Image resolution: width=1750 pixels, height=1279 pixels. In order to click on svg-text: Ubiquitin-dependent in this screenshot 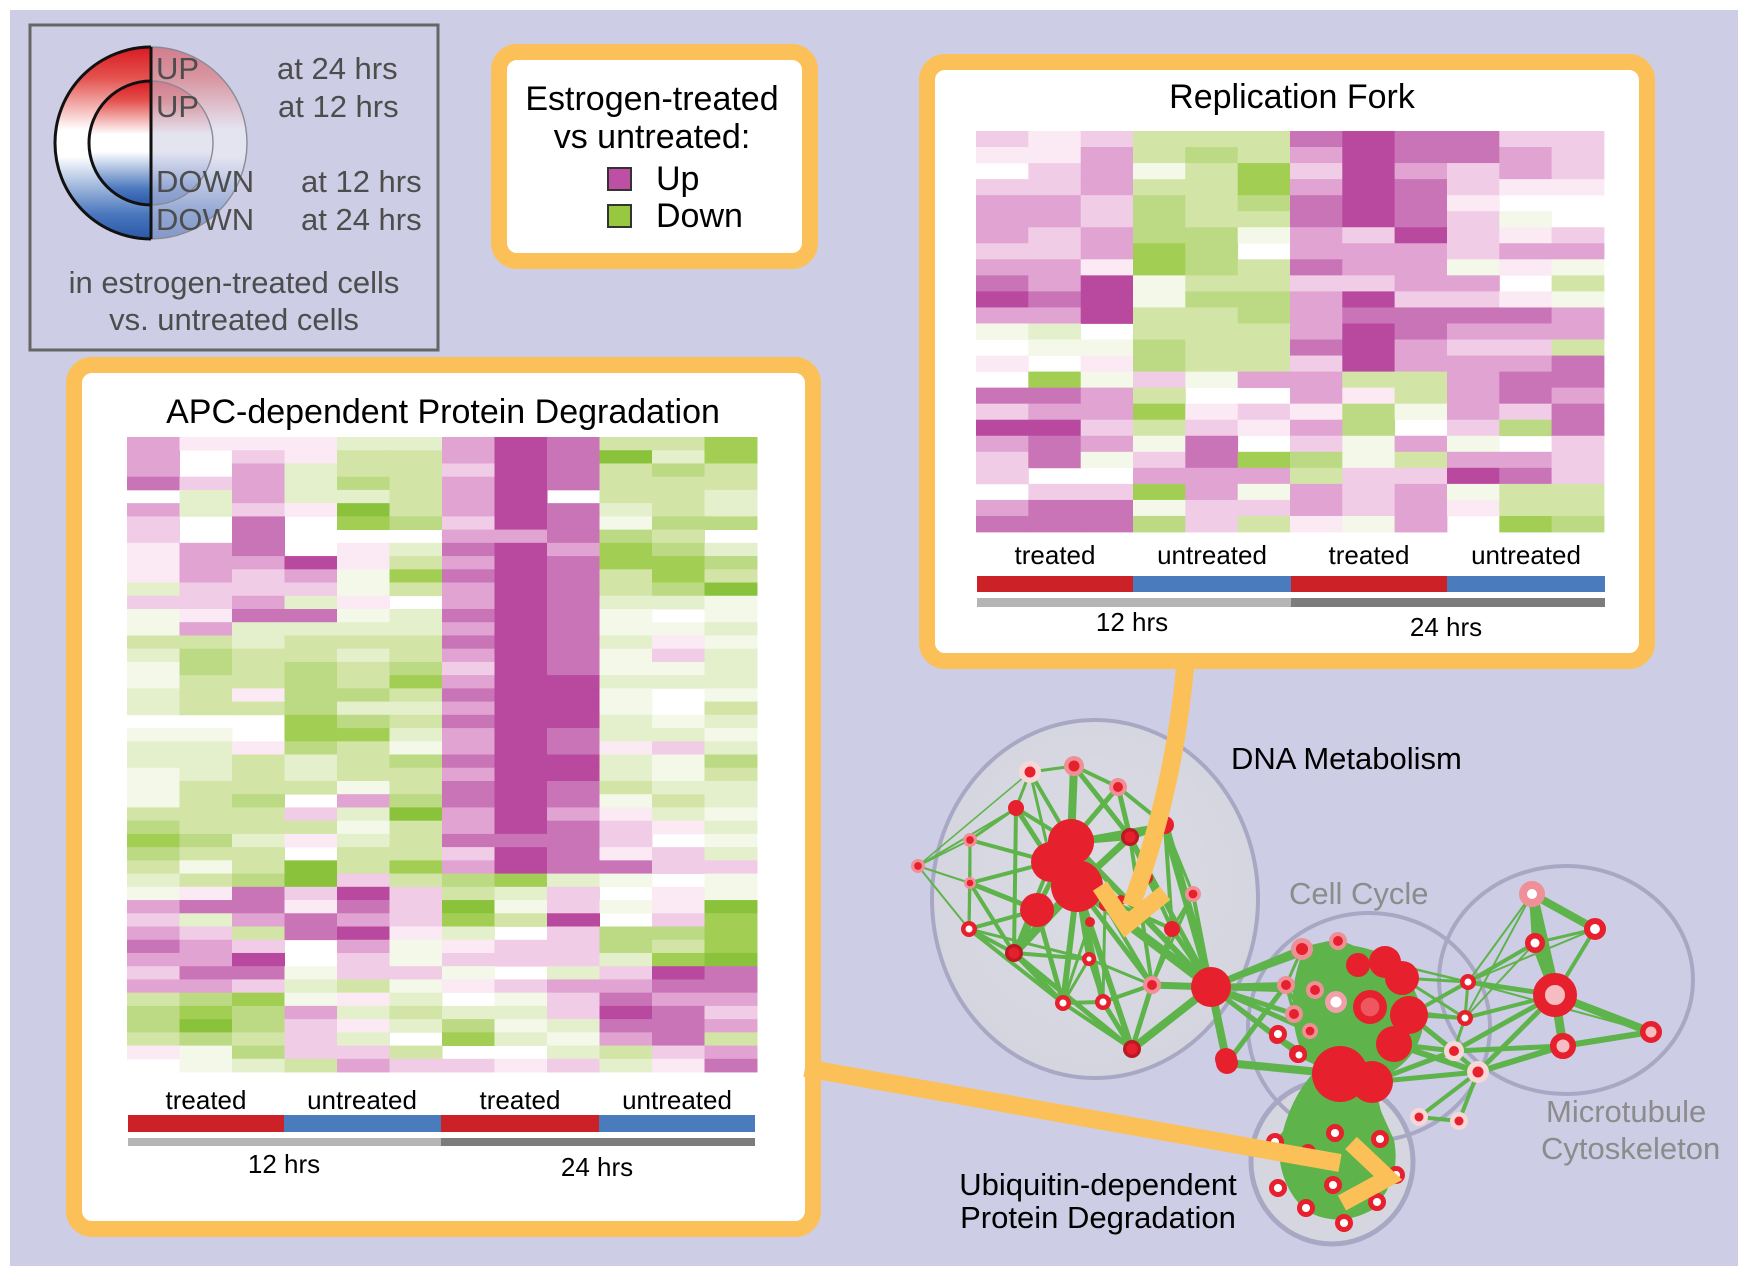, I will do `click(1098, 1184)`.